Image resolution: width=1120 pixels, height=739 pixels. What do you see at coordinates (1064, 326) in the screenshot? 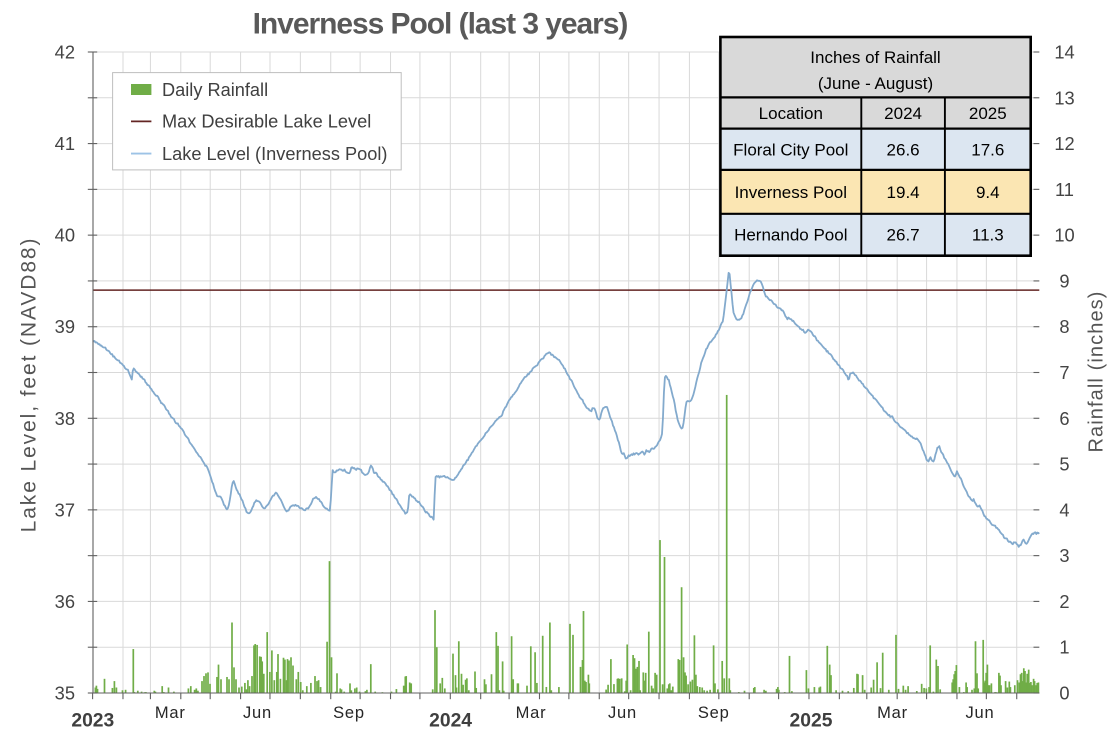
I see `svg-text: 8` at bounding box center [1064, 326].